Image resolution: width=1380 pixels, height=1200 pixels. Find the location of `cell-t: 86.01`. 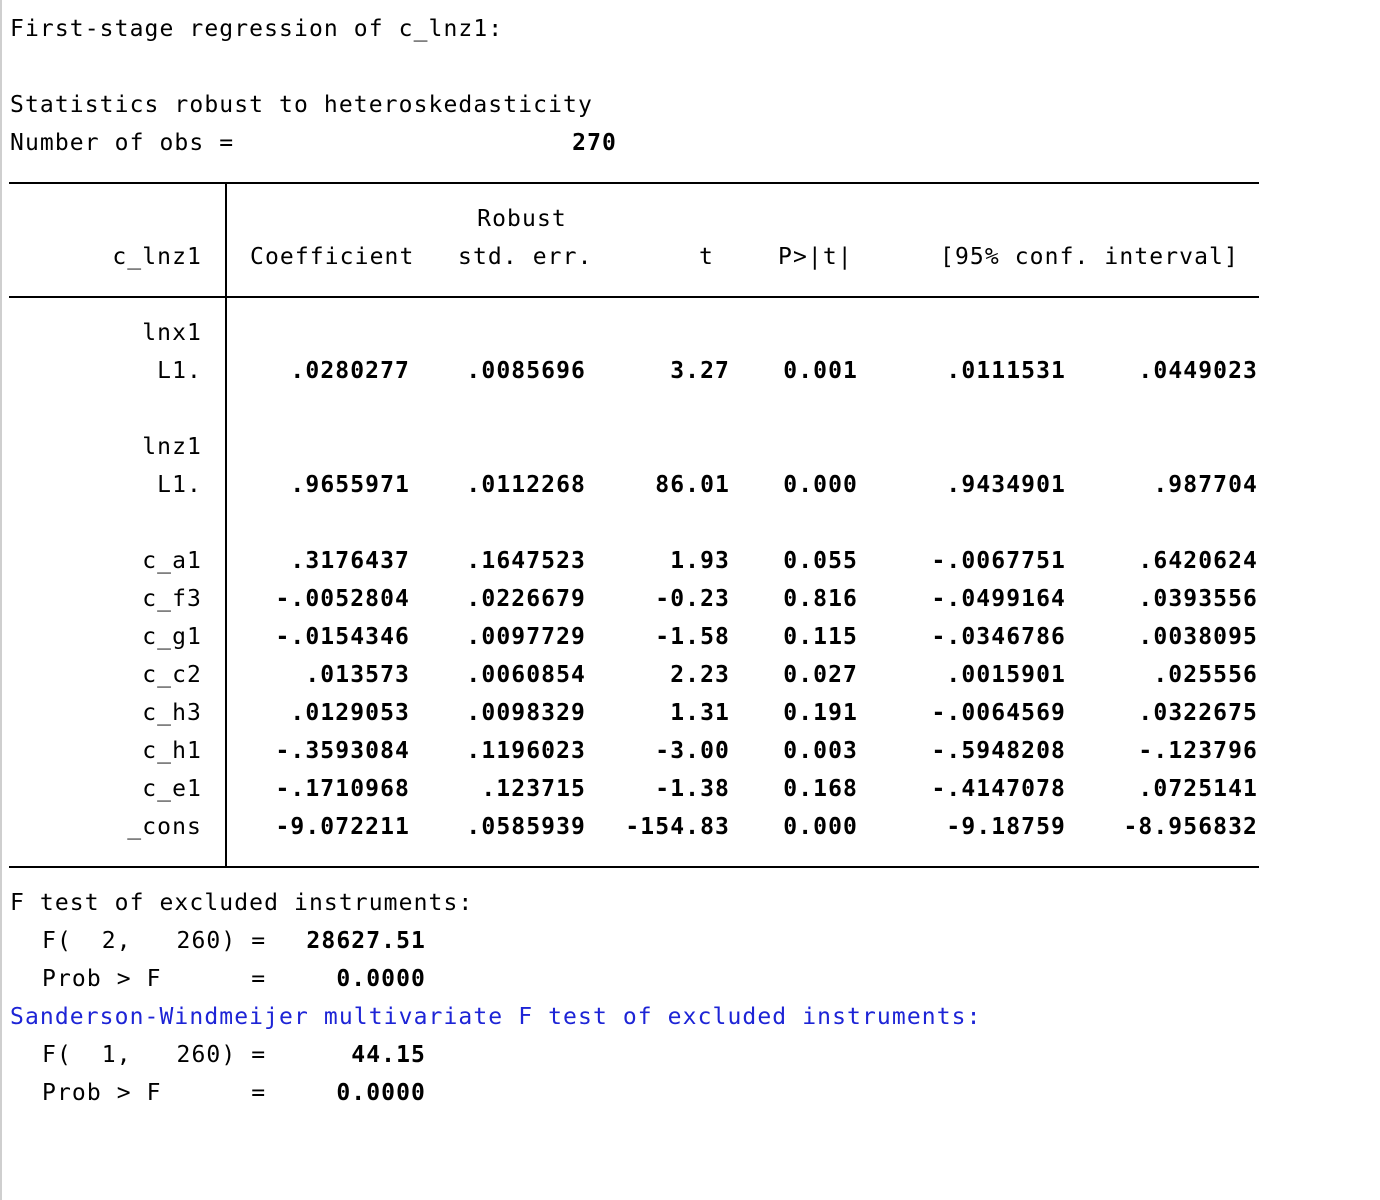

cell-t: 86.01 is located at coordinates (692, 485).